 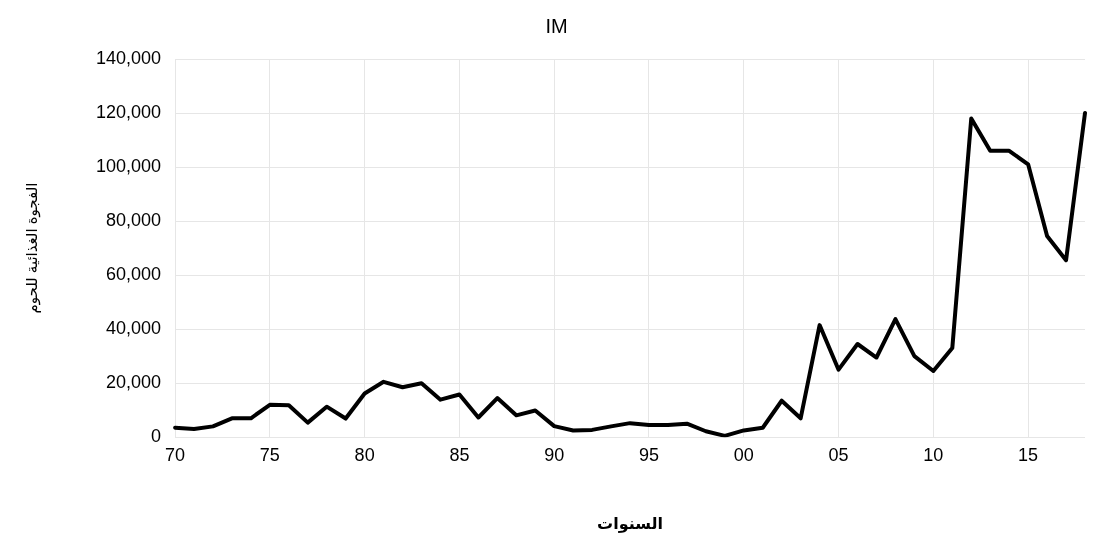 What do you see at coordinates (556, 25) in the screenshot?
I see `chart-title: IM` at bounding box center [556, 25].